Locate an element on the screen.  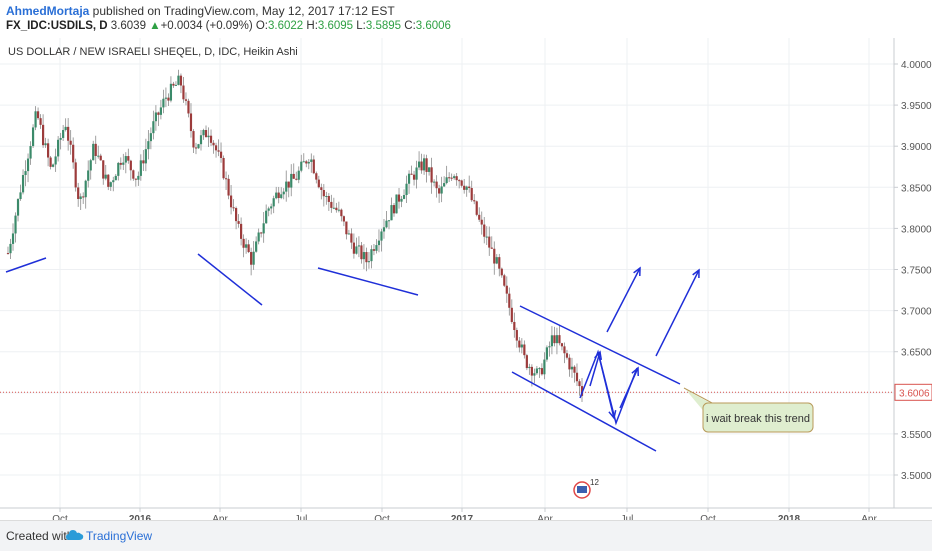
flag-icon-canton is located at coordinates (582, 489).